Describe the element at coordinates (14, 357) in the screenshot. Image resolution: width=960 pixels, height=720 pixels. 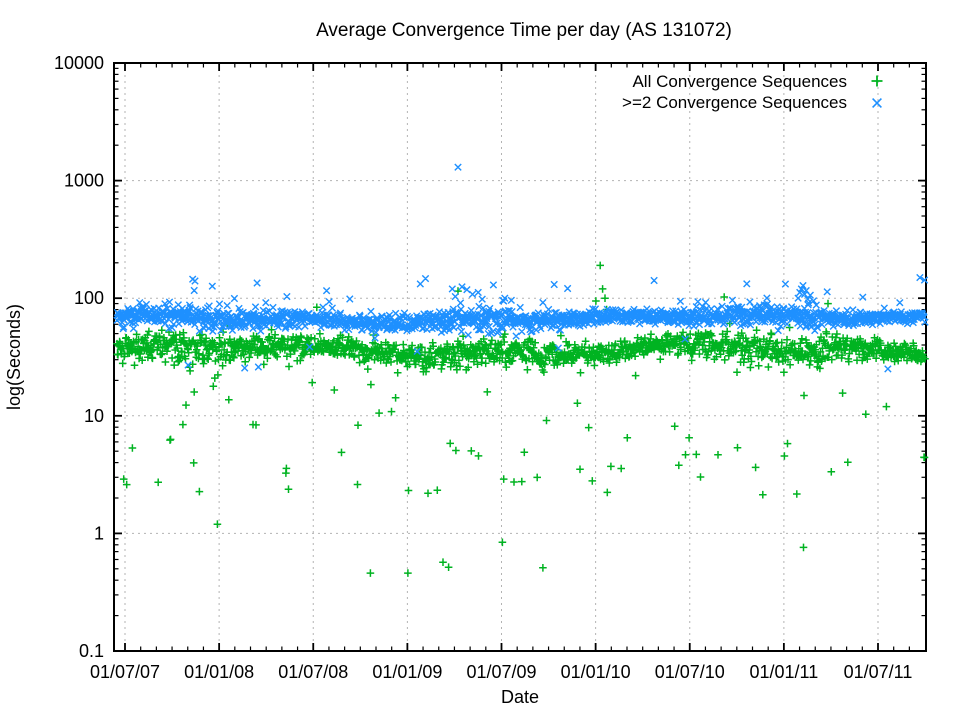
I see `y-axis-title: log(Seconds)` at that location.